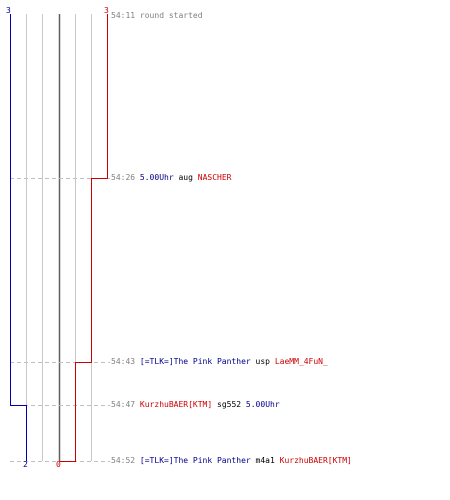  I want to click on victim-name: LaeMM_4FuN_, so click(301, 361).